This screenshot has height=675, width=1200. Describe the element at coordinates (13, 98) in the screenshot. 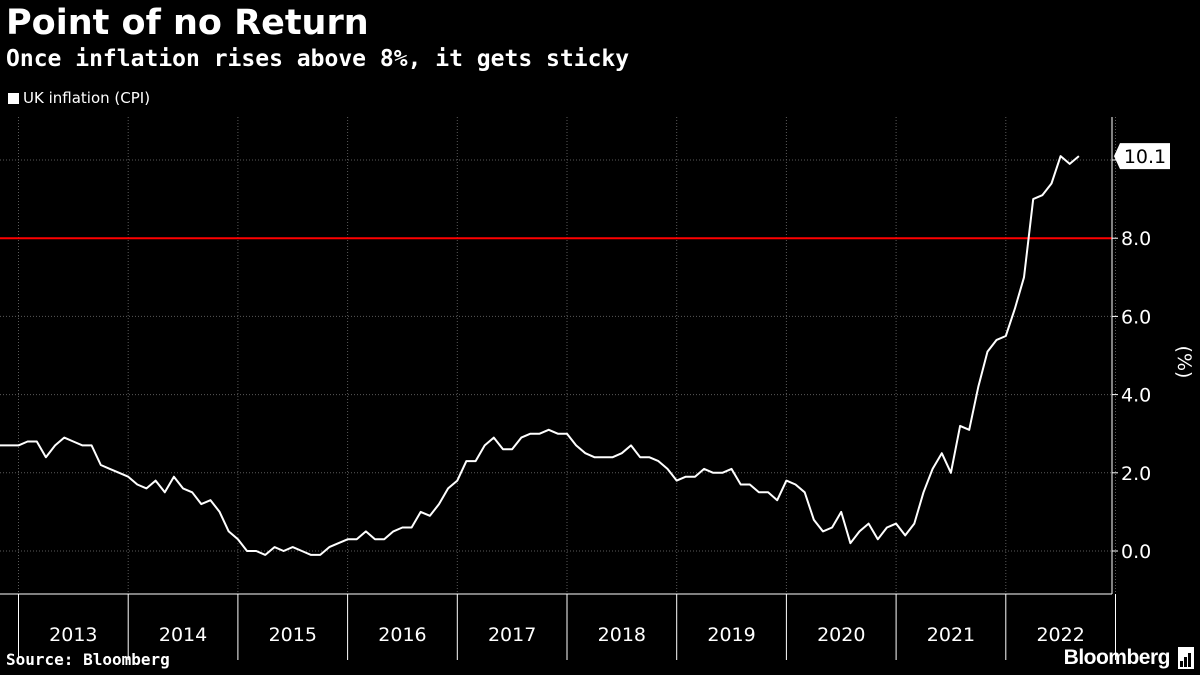

I see `legend-swatch` at that location.